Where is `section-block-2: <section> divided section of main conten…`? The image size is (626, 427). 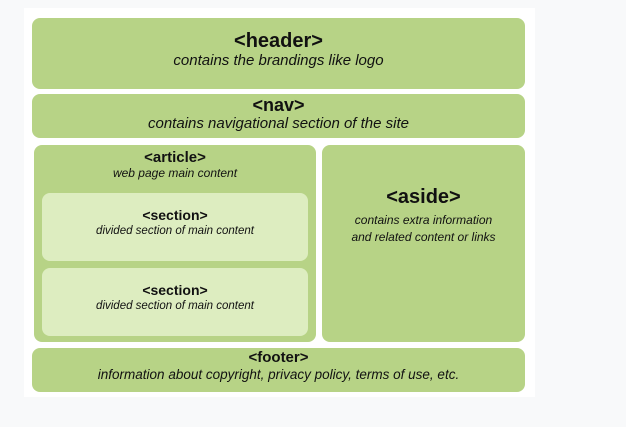
section-block-2: <section> divided section of main conten… is located at coordinates (175, 302).